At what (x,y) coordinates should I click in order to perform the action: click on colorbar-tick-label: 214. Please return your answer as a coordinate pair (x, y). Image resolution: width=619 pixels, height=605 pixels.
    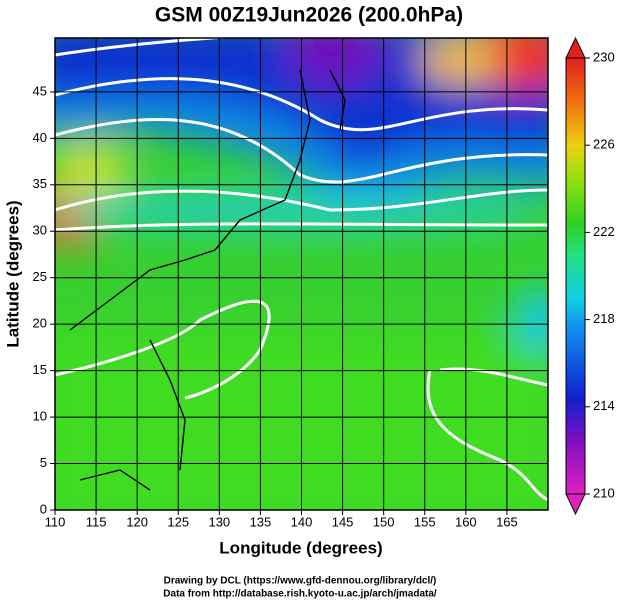
    Looking at the image, I should click on (604, 405).